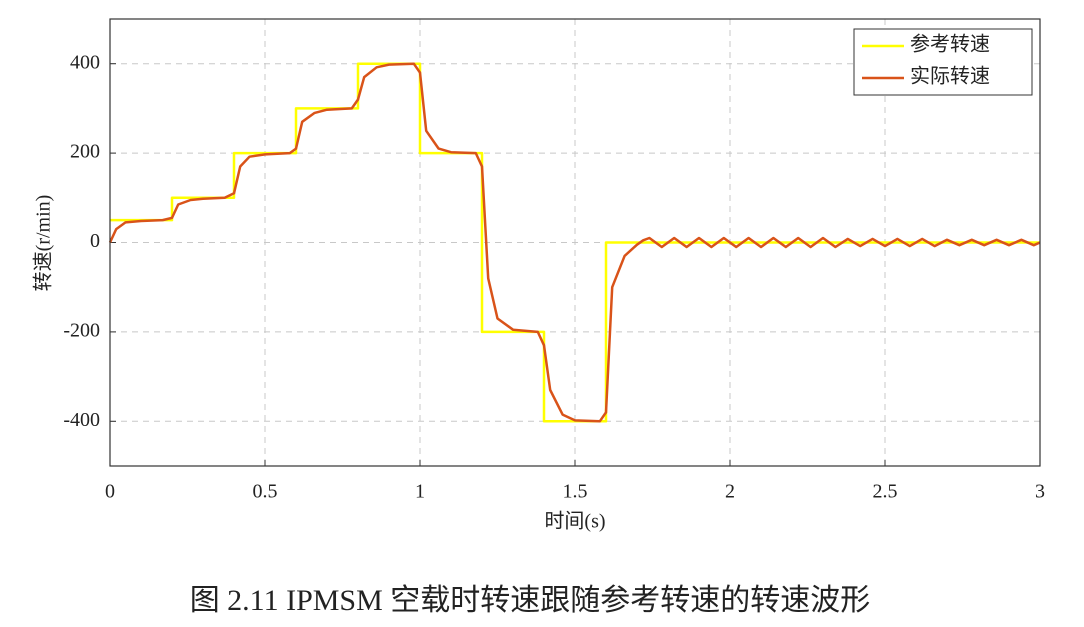  I want to click on caption: 图 2.11 IPMSM 空载时转速跟随参考转速的转速波形, so click(530, 600).